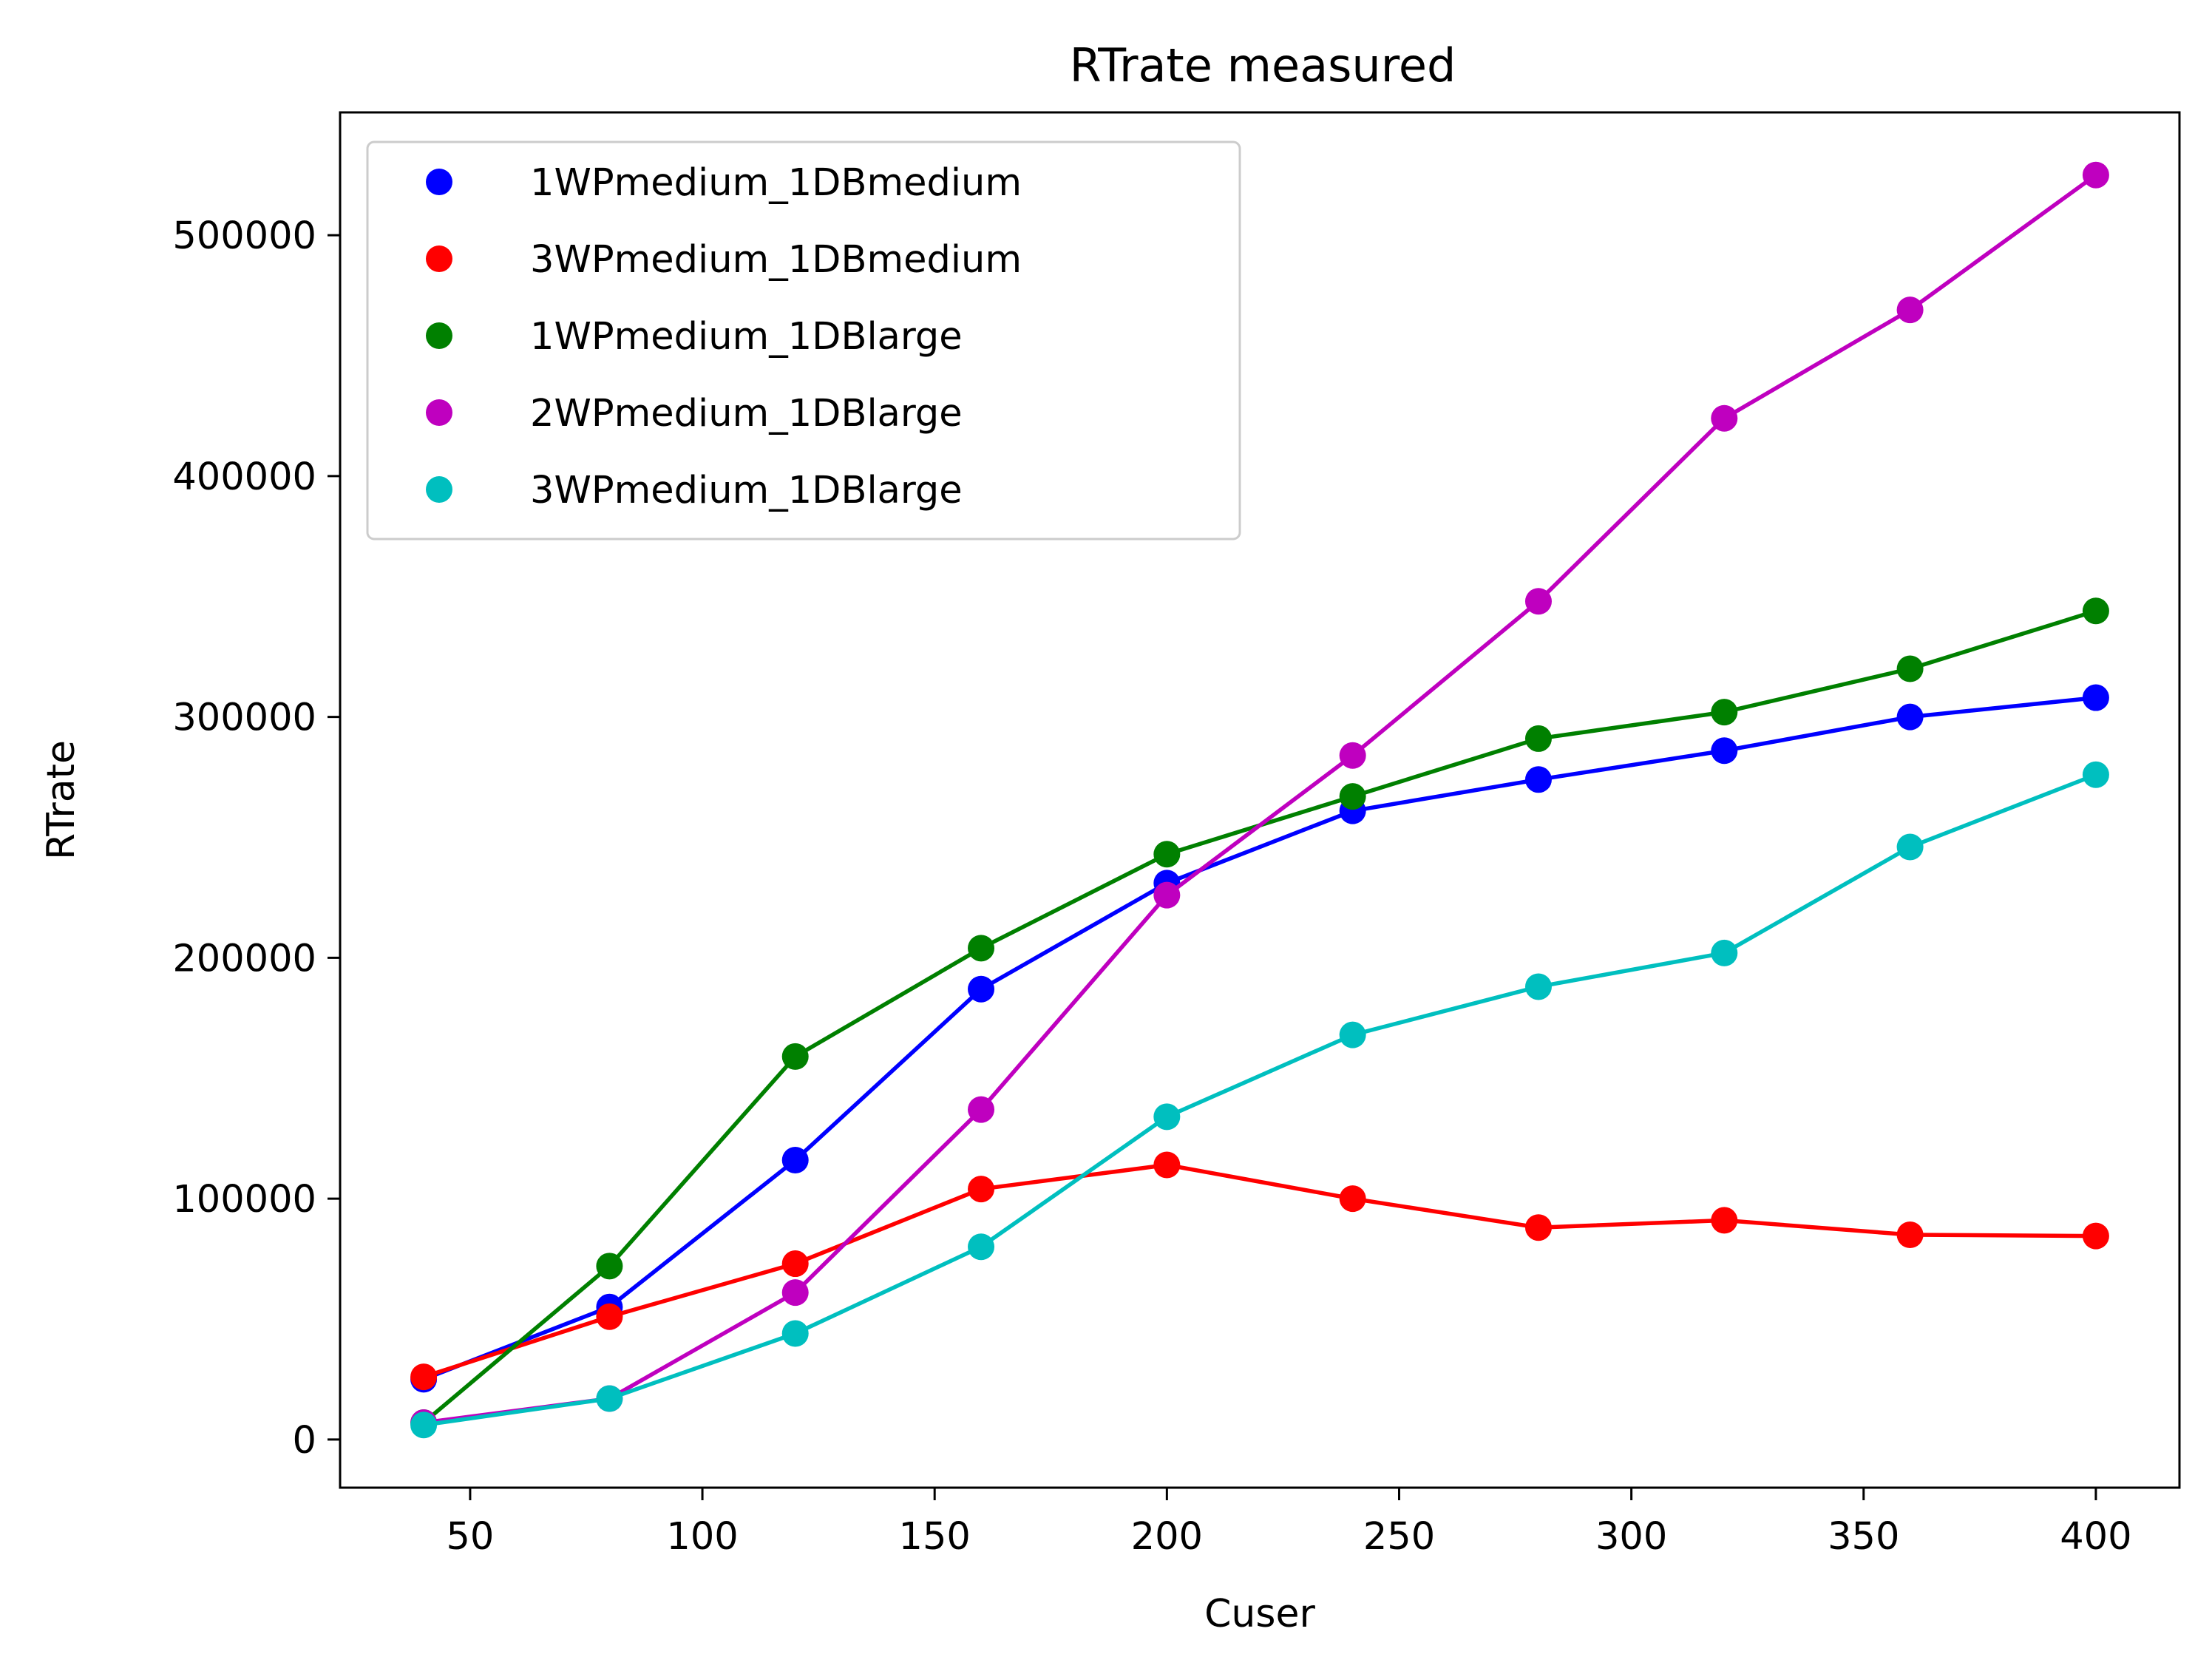 The image size is (2212, 1674). I want to click on series-3WPmedium_1DBmedium, so click(1259, 1271).